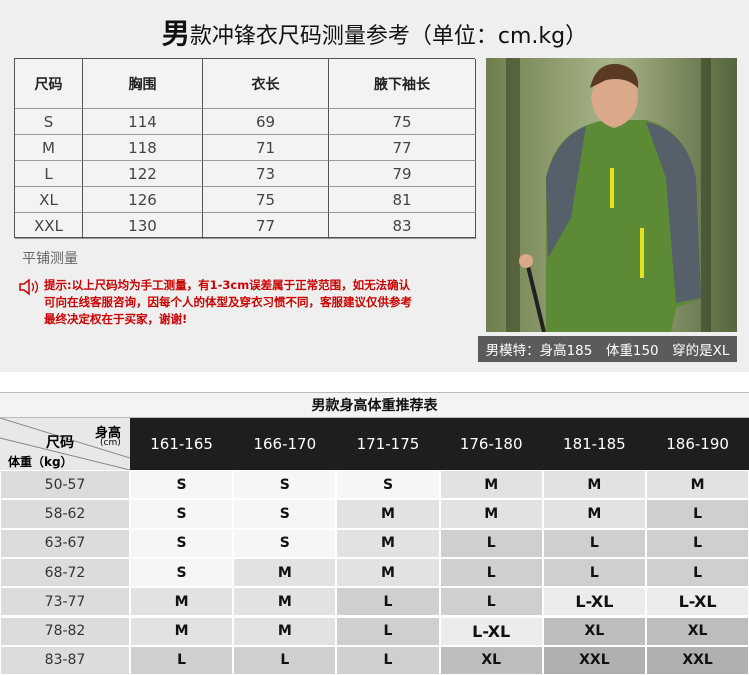 This screenshot has height=675, width=749. I want to click on corner-height-unit: (cm), so click(110, 443).